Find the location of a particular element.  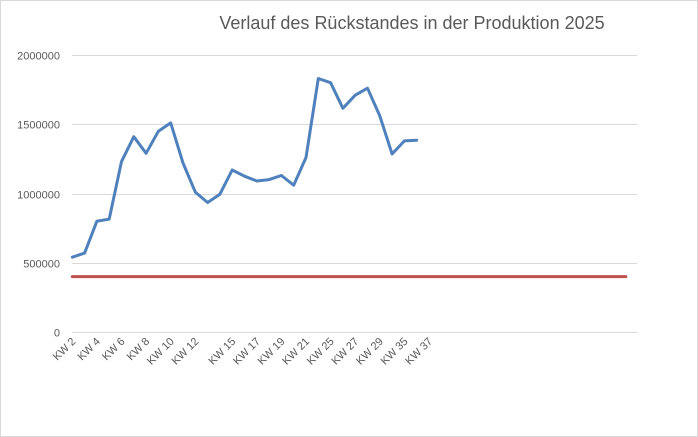

y-axis-ticks: 0 500000 1000000 1500000 2000000 is located at coordinates (38, 195).